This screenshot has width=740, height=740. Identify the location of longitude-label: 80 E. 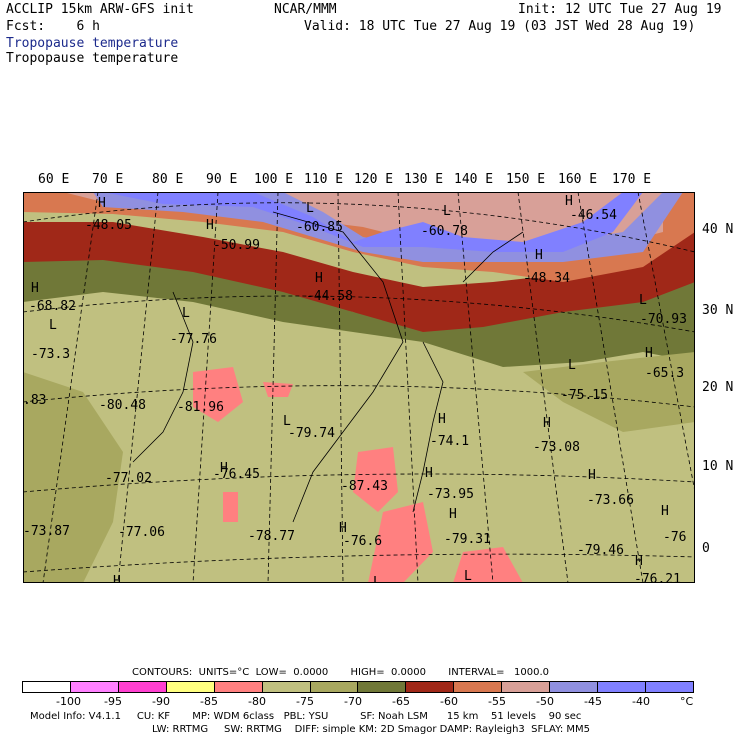
(168, 179).